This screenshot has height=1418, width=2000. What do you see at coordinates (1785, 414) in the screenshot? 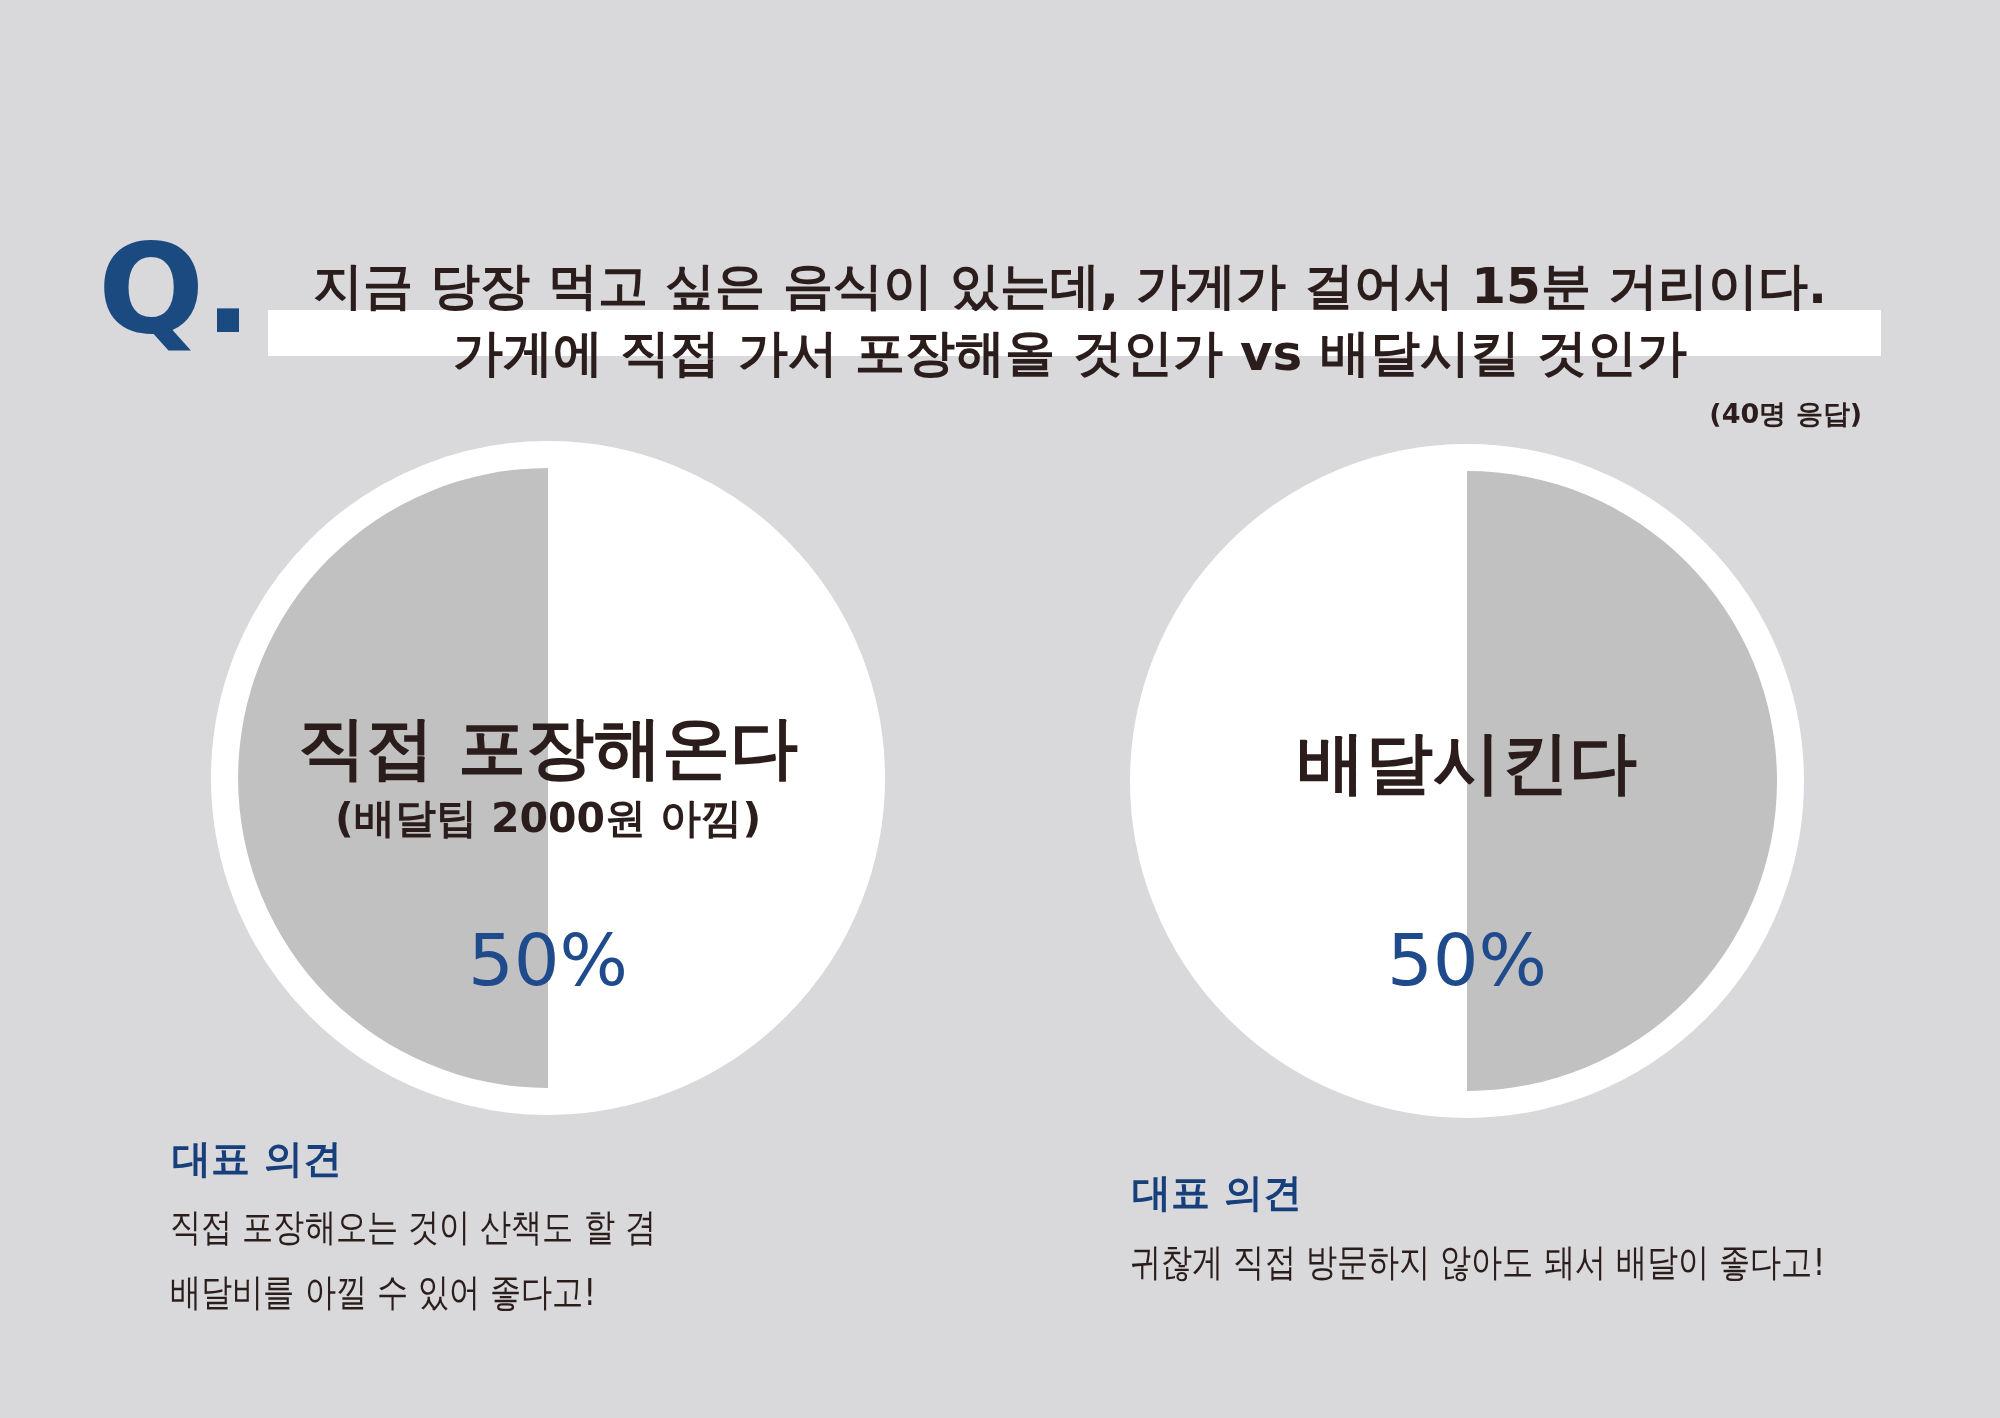
I see `text: (40명 응답)` at bounding box center [1785, 414].